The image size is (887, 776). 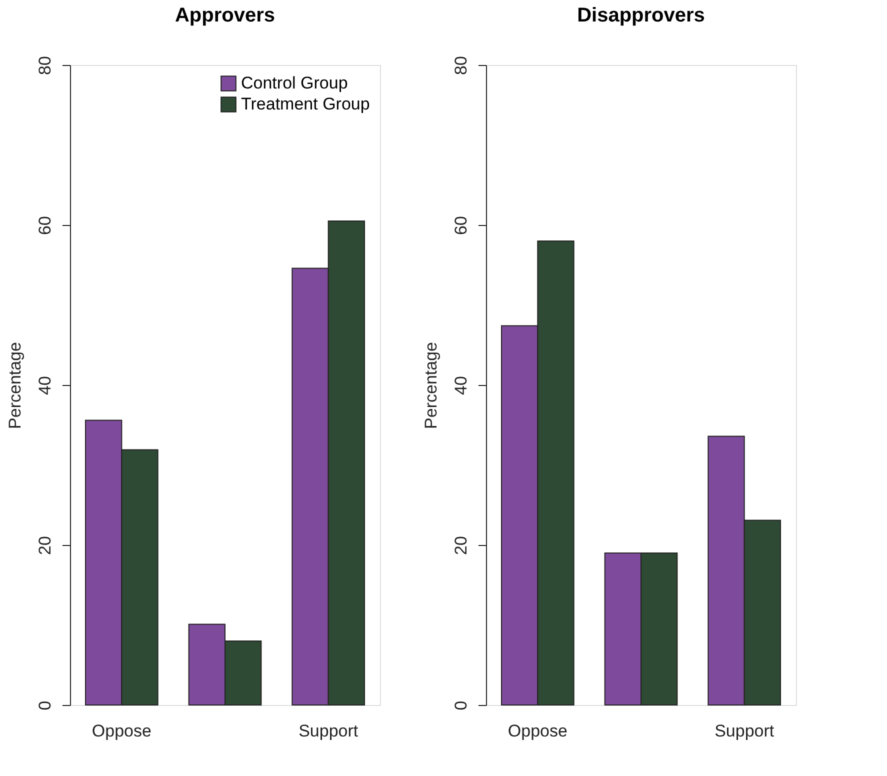 What do you see at coordinates (641, 15) in the screenshot?
I see `chart-title: Disapprovers` at bounding box center [641, 15].